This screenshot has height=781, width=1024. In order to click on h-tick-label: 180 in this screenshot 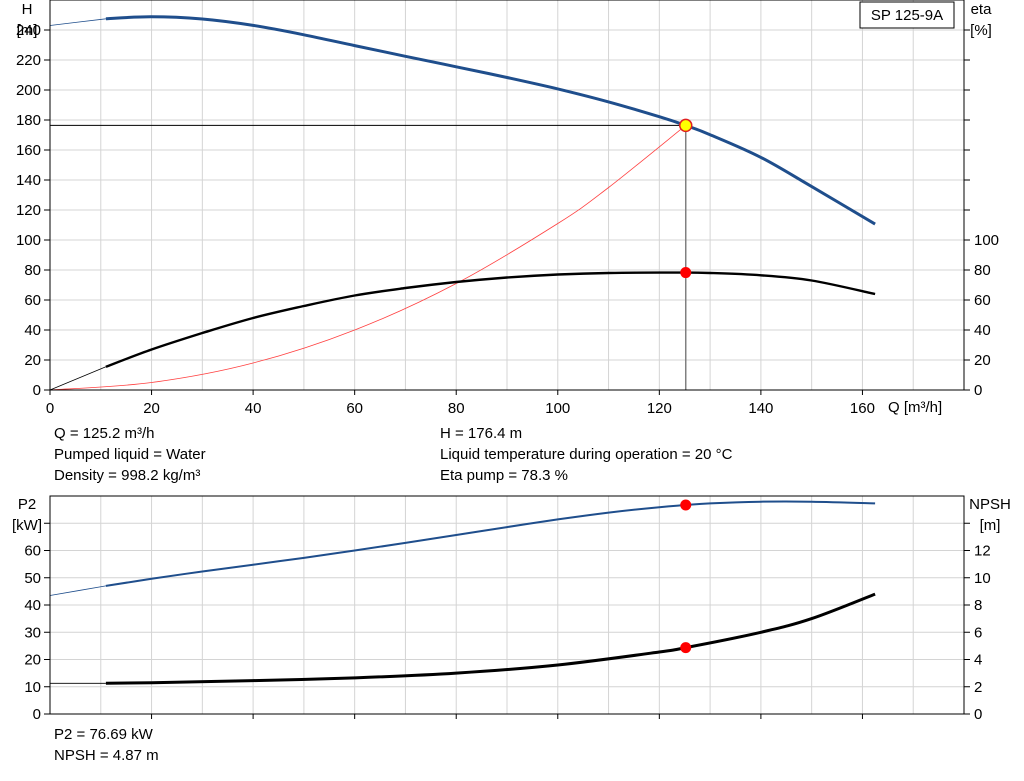, I will do `click(28, 120)`.